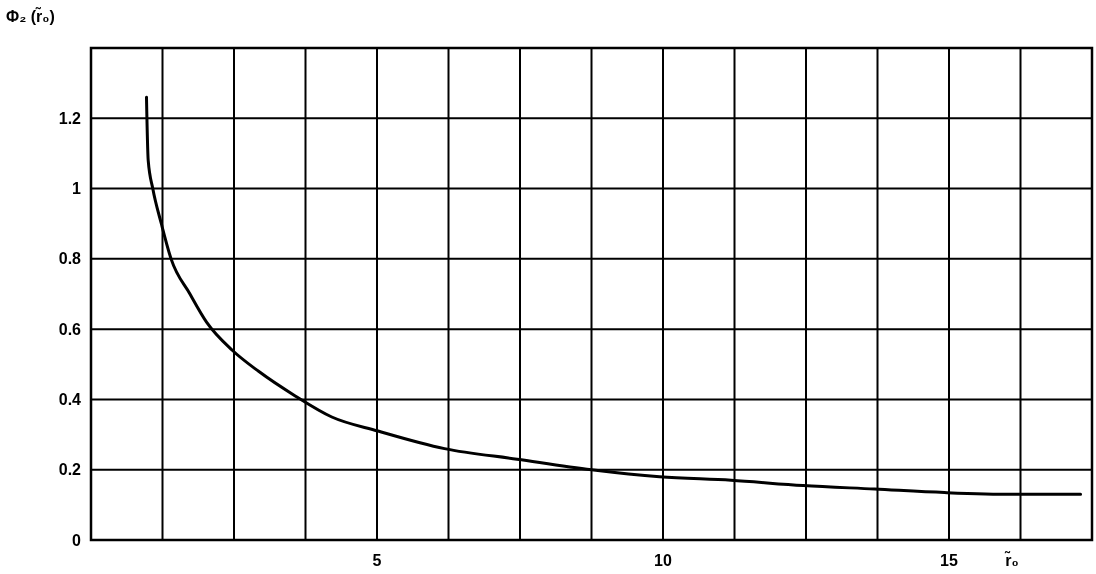 The height and width of the screenshot is (574, 1096). I want to click on x-axis-title: r̃₀, so click(1011, 559).